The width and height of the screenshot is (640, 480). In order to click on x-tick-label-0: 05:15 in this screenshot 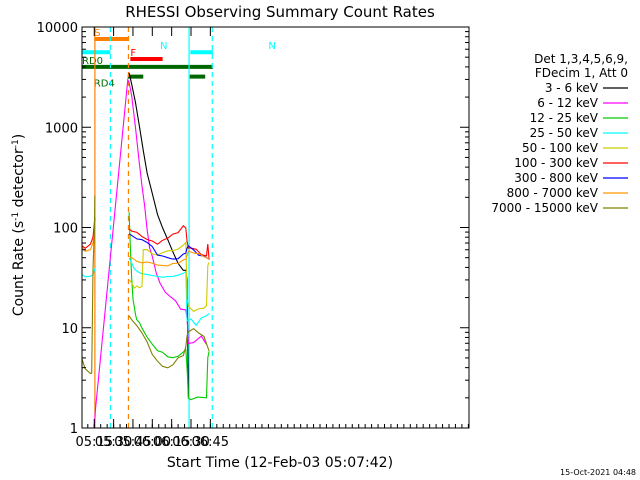, I will do `click(94, 442)`.